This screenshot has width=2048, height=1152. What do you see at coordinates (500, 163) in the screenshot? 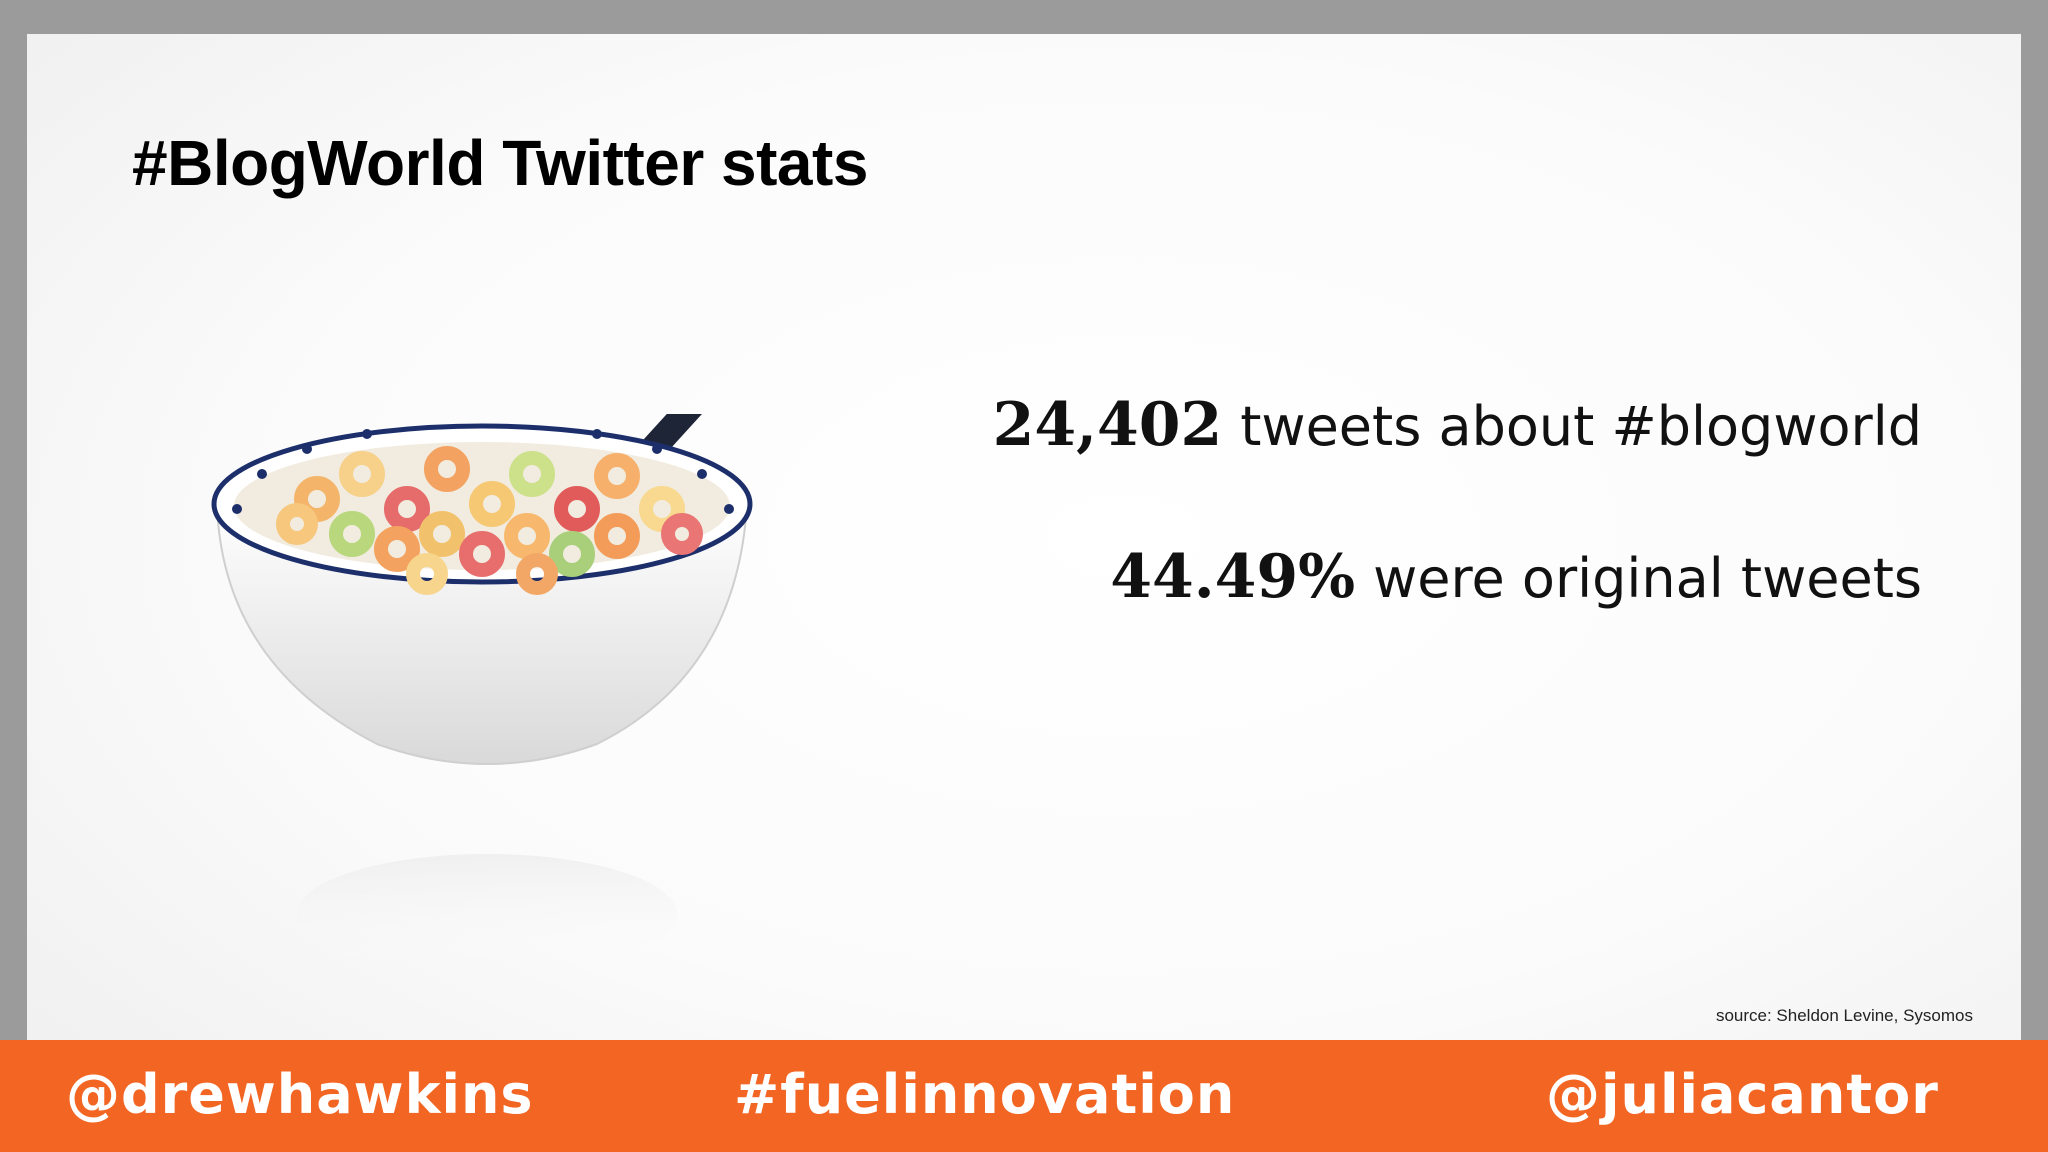
I see `slide-title: #BlogWorld Twitter stats` at bounding box center [500, 163].